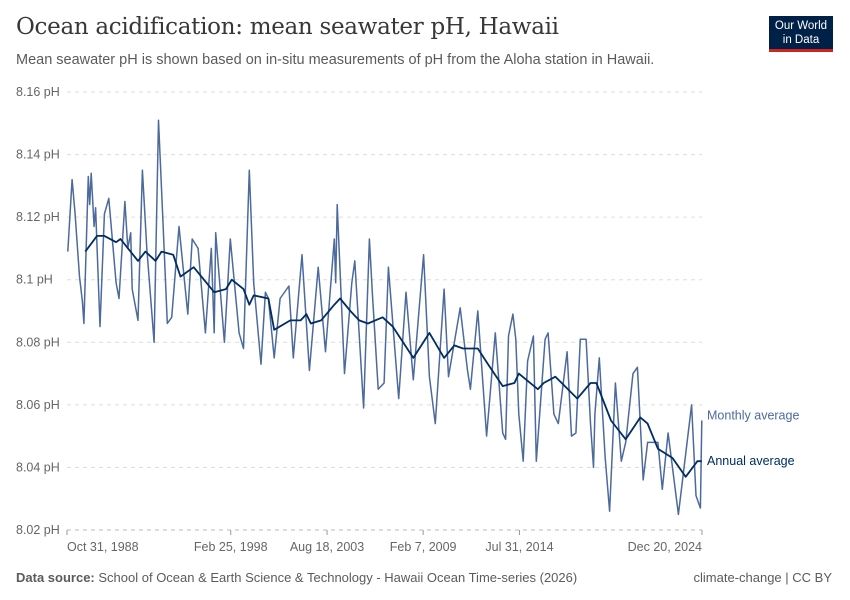 Image resolution: width=850 pixels, height=600 pixels. I want to click on x-tick-label: Feb 7, 2009, so click(423, 547).